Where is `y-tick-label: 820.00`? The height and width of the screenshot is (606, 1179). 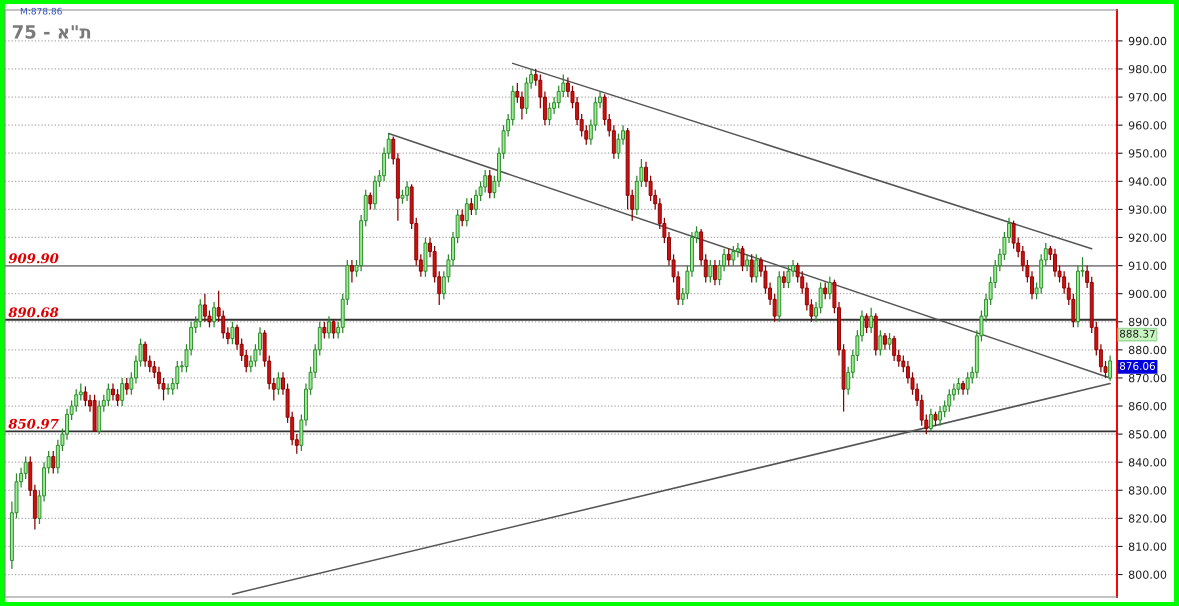 y-tick-label: 820.00 is located at coordinates (1147, 518).